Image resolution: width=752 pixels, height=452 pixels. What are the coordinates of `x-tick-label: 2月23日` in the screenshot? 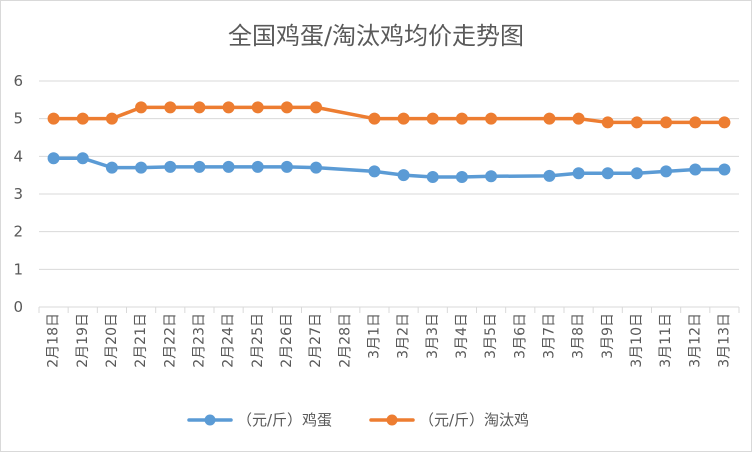 It's located at (199, 340).